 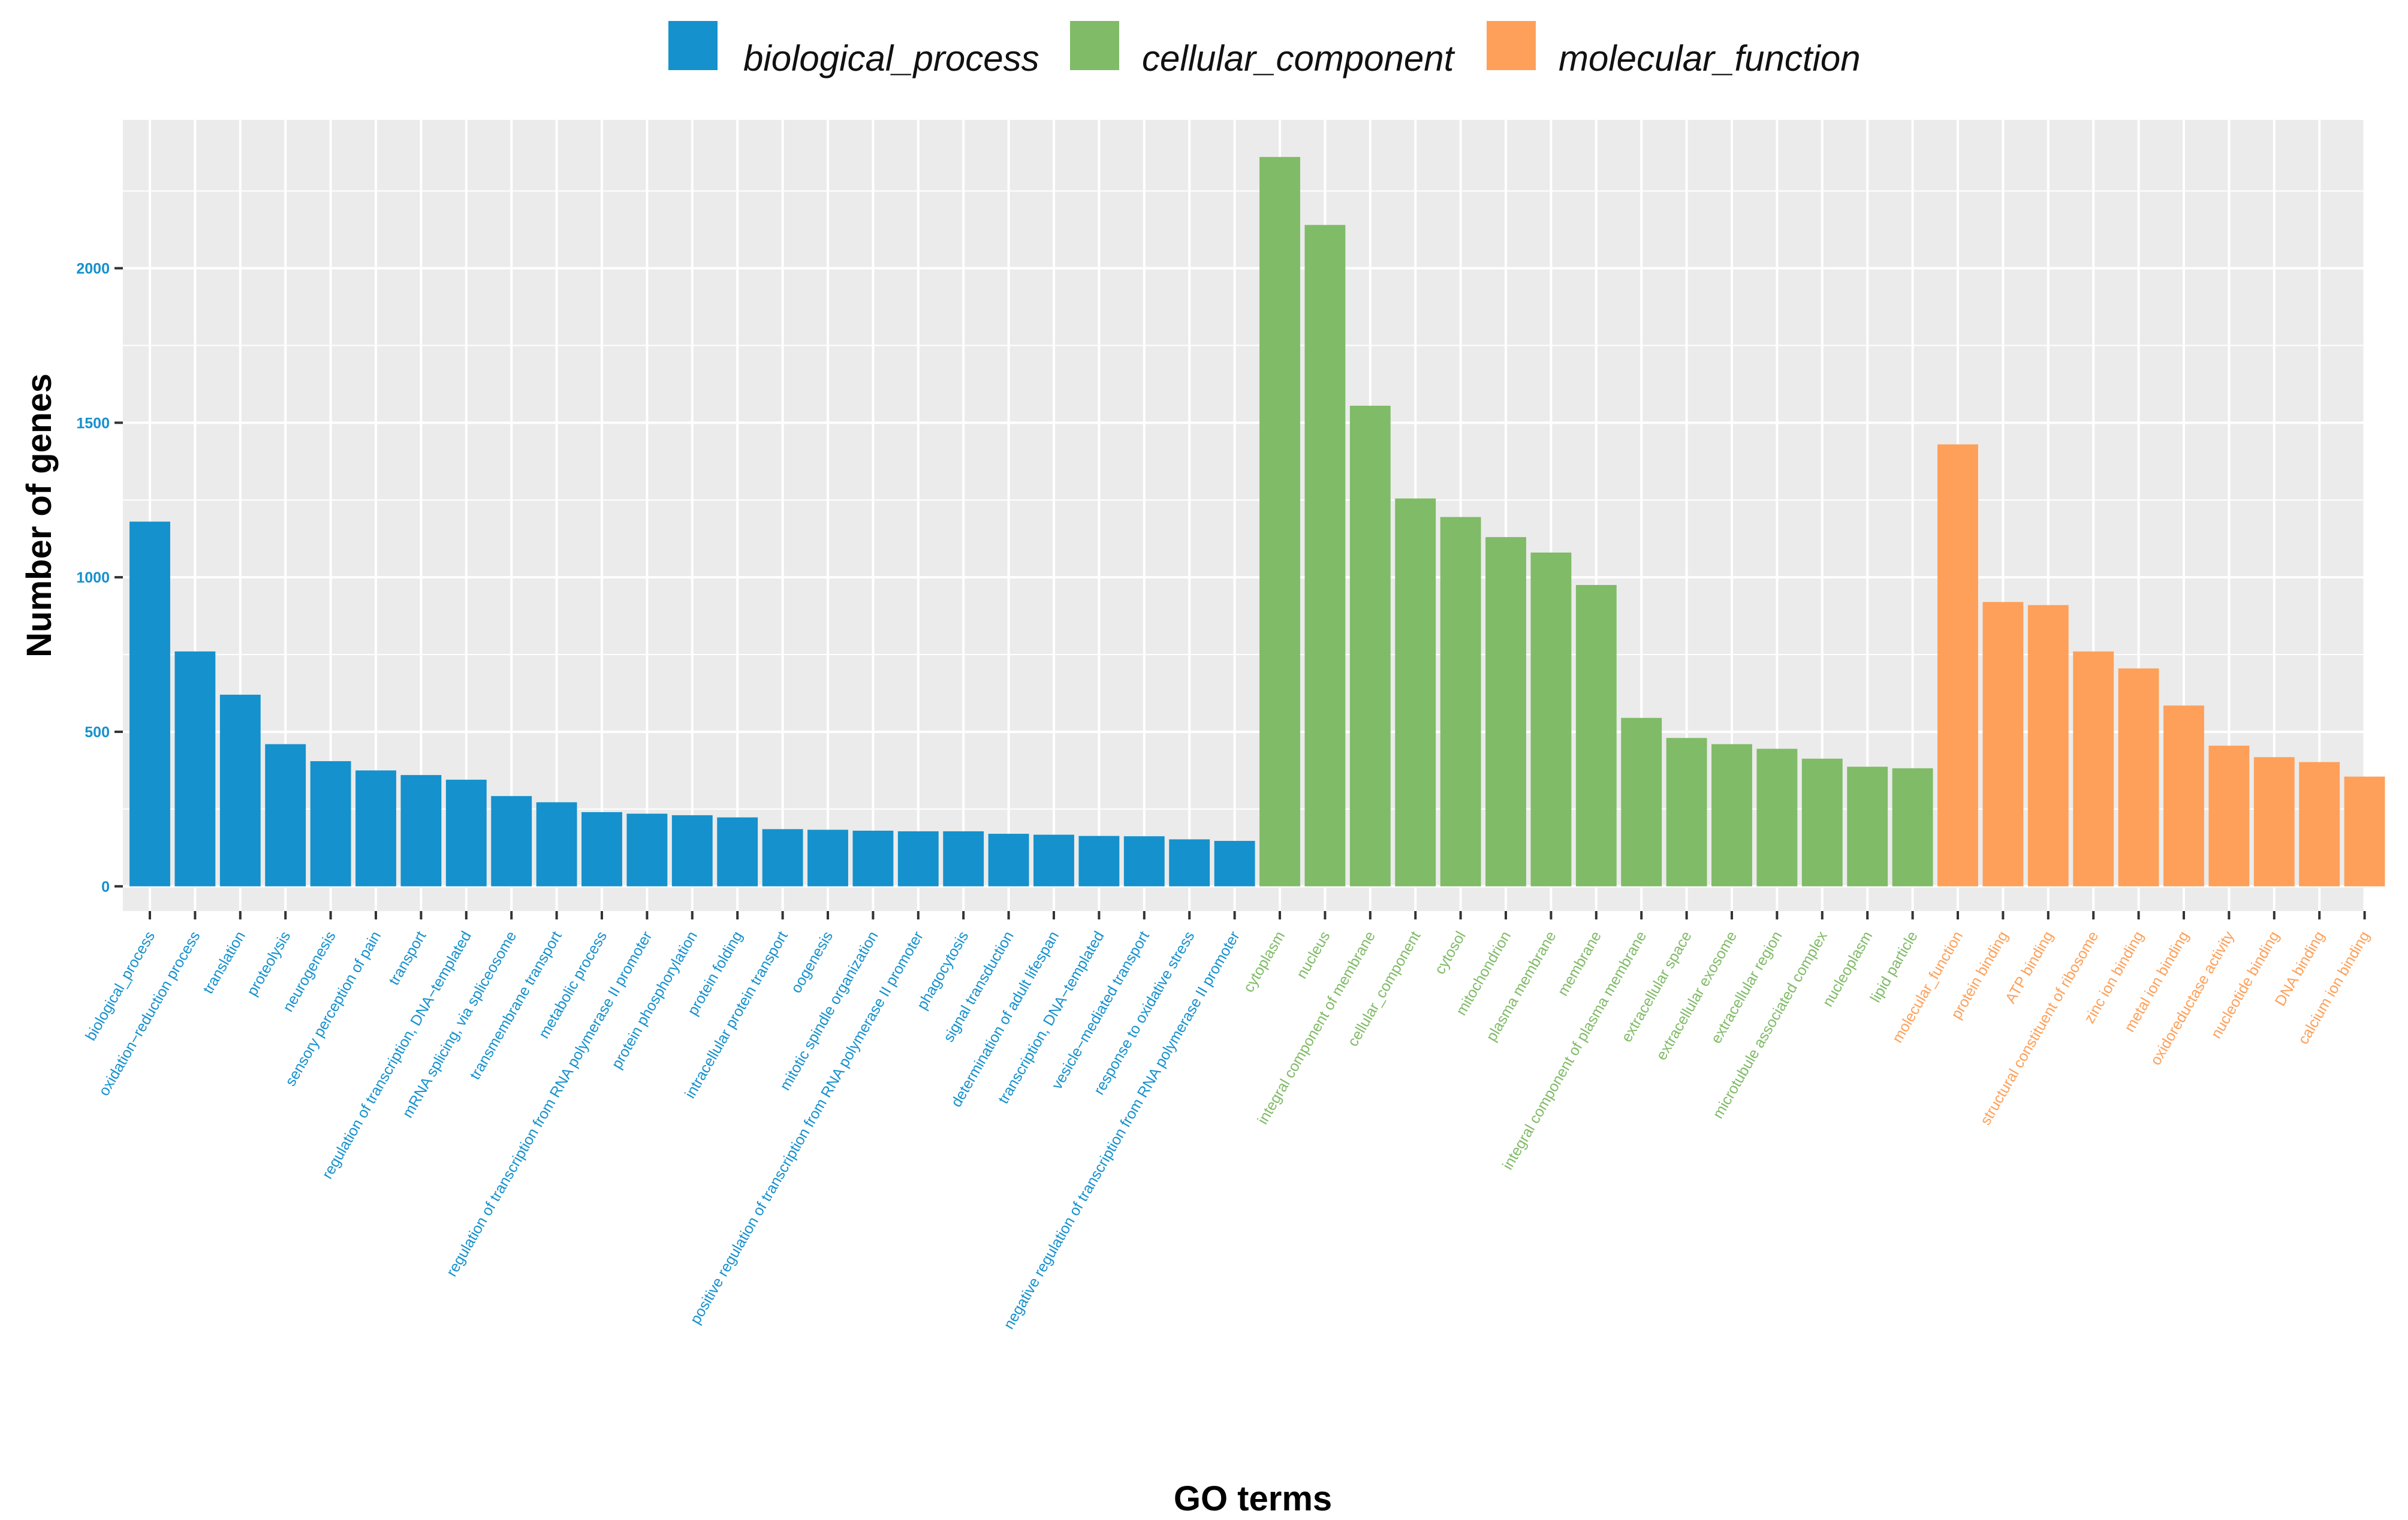 I want to click on y-tick-label: 2000, so click(x=93, y=270).